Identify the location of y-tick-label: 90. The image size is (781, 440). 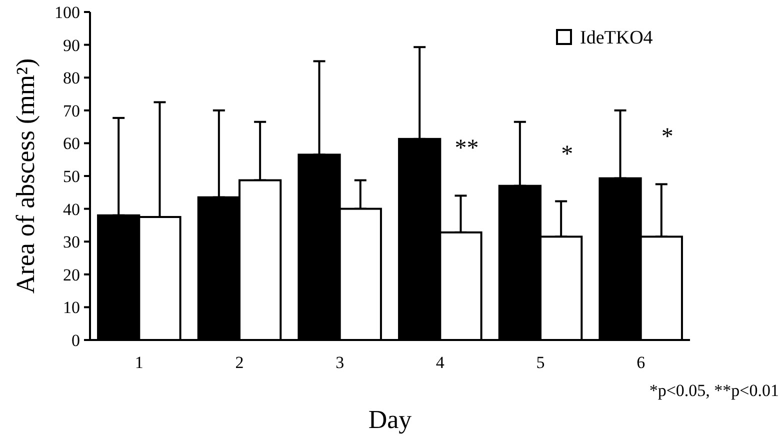
(71, 45).